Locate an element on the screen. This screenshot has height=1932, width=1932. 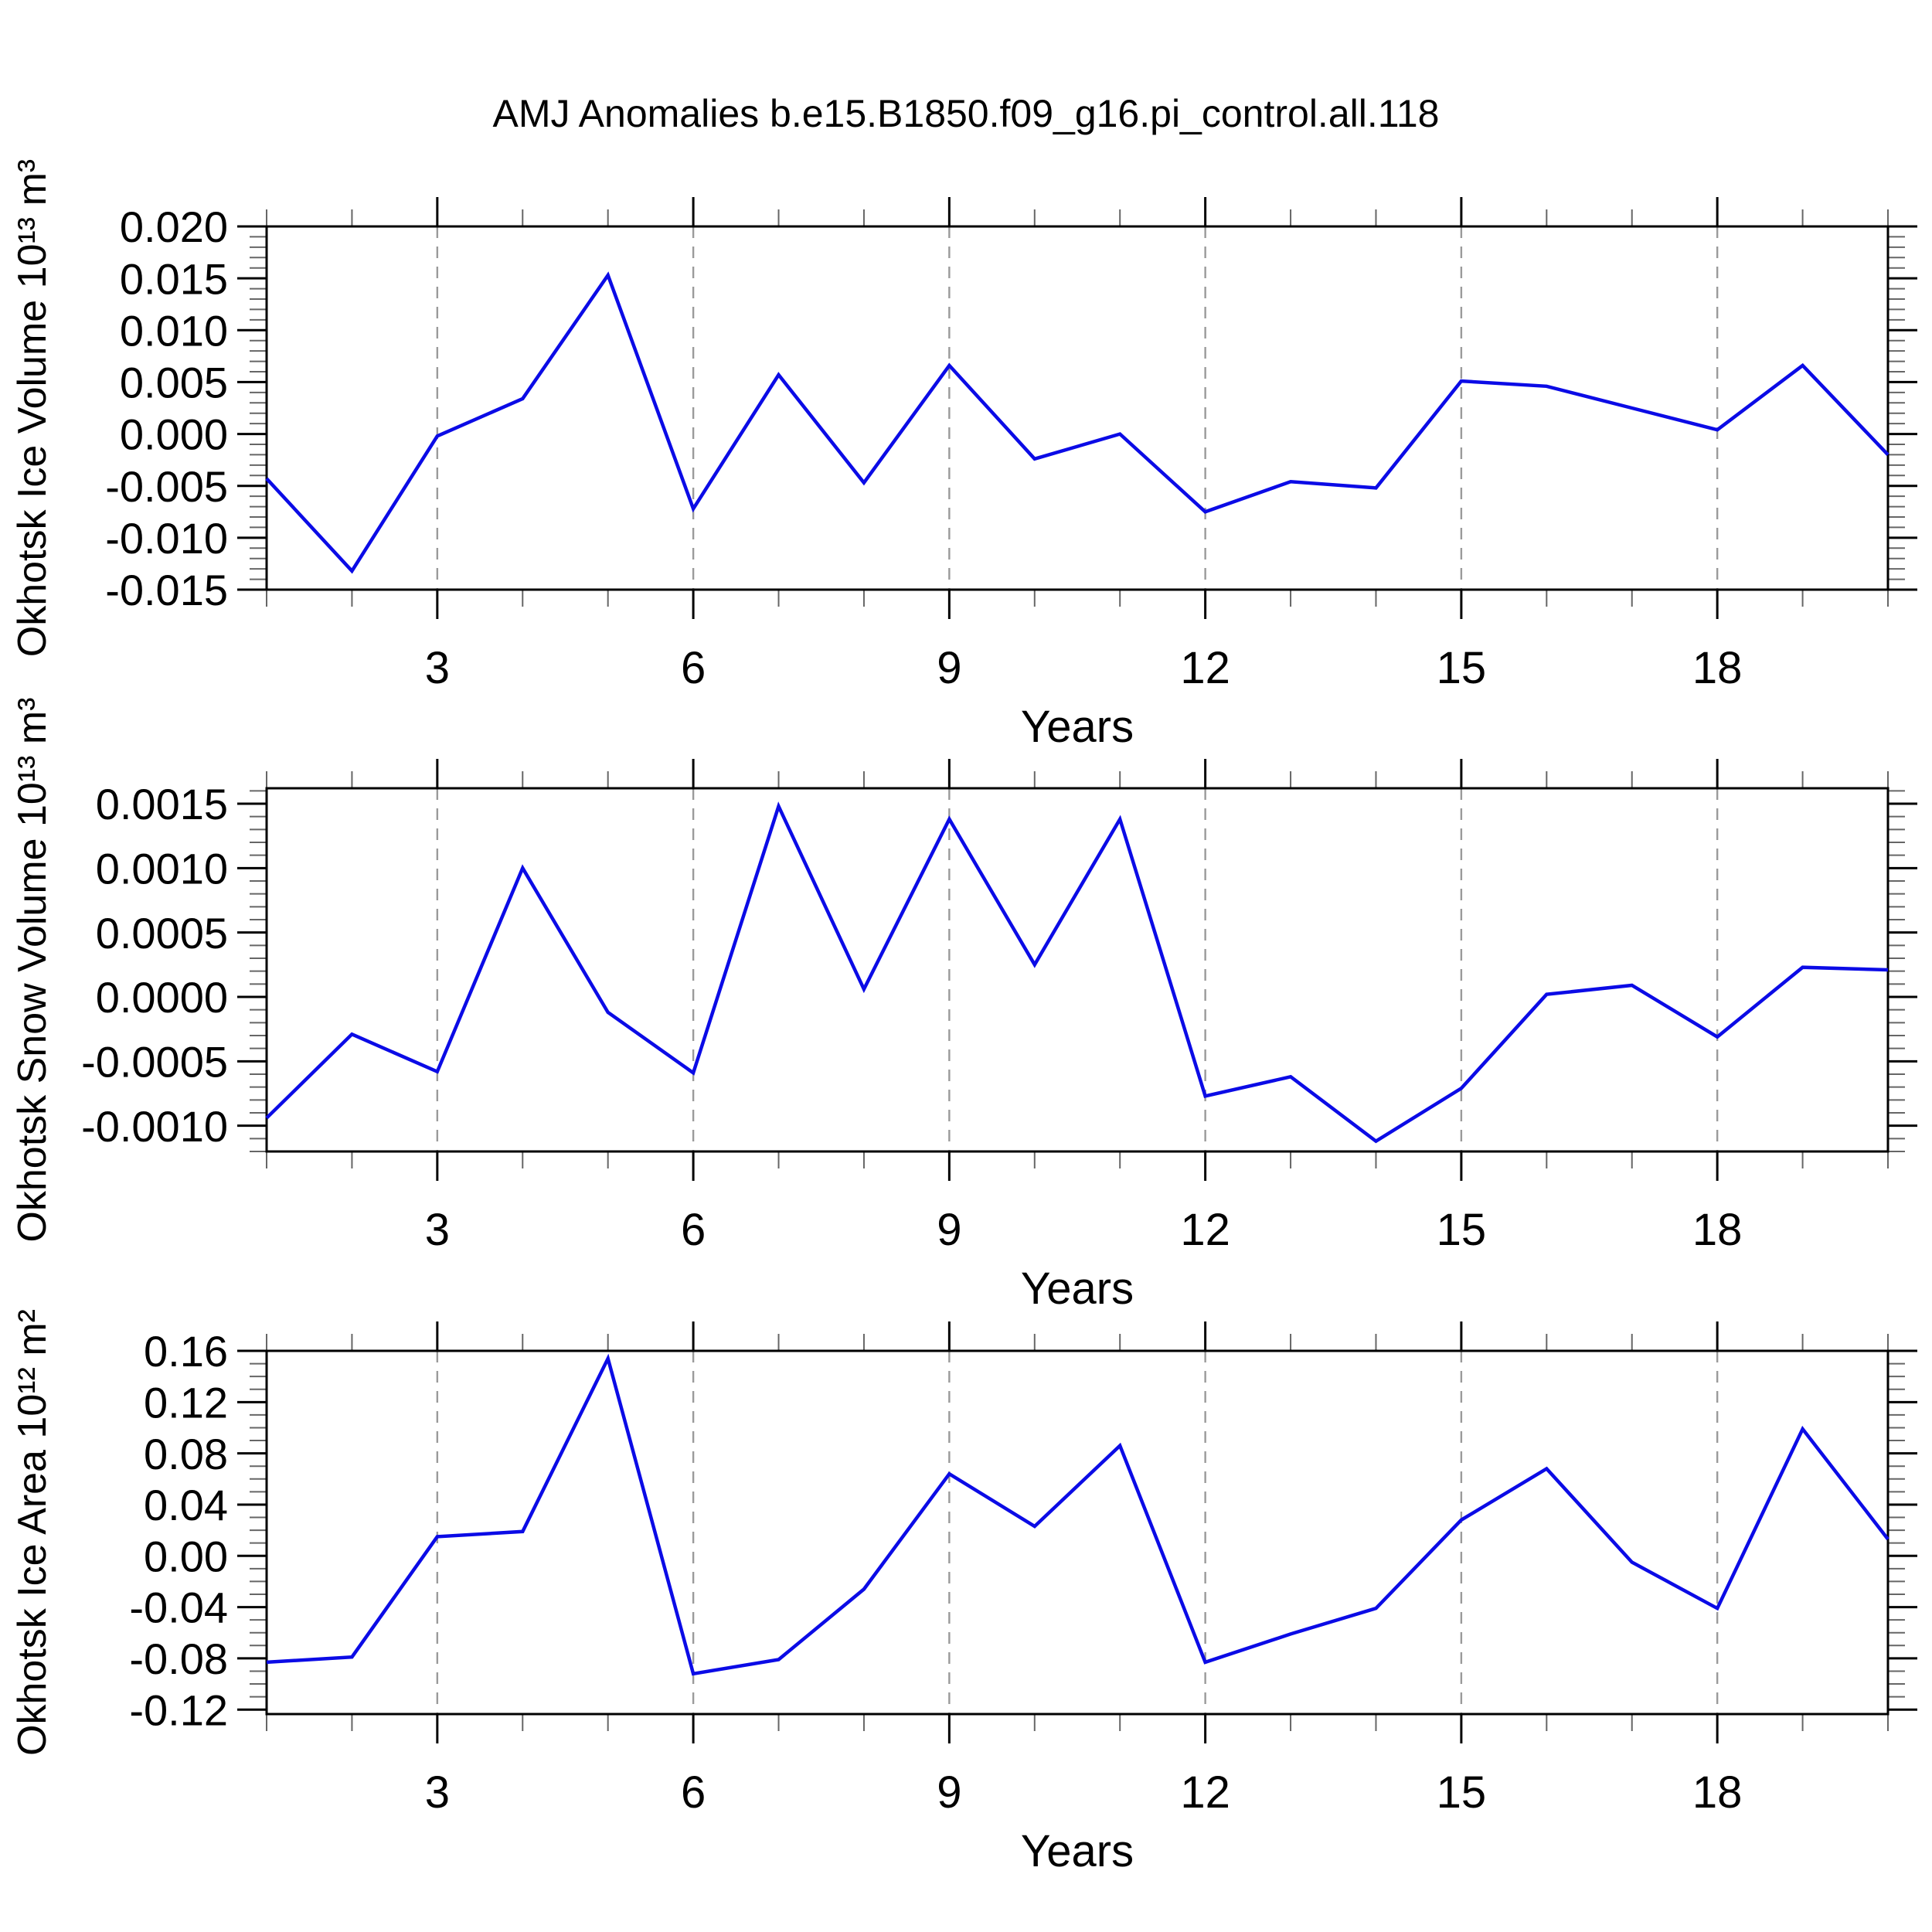
y-tick-label: -0.04 is located at coordinates (178, 1608).